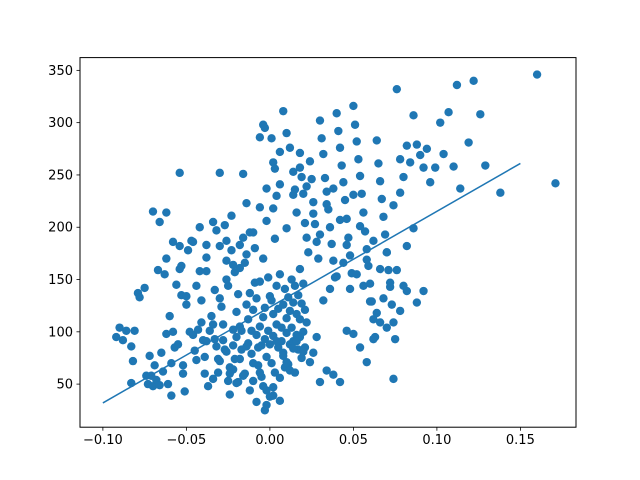 The width and height of the screenshot is (640, 480). I want to click on y-axis-ticks: 50 100 150 200 250 300 350, so click(64, 228).